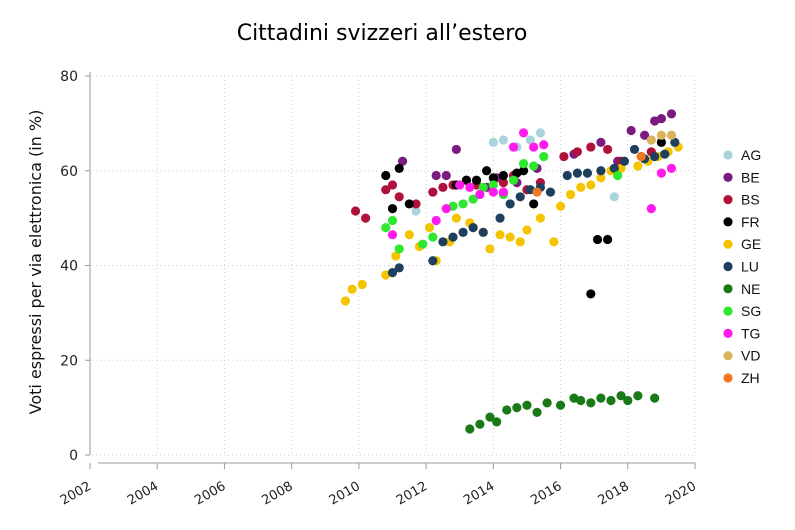 The image size is (795, 530). What do you see at coordinates (728, 177) in the screenshot?
I see `legend-marker-be` at bounding box center [728, 177].